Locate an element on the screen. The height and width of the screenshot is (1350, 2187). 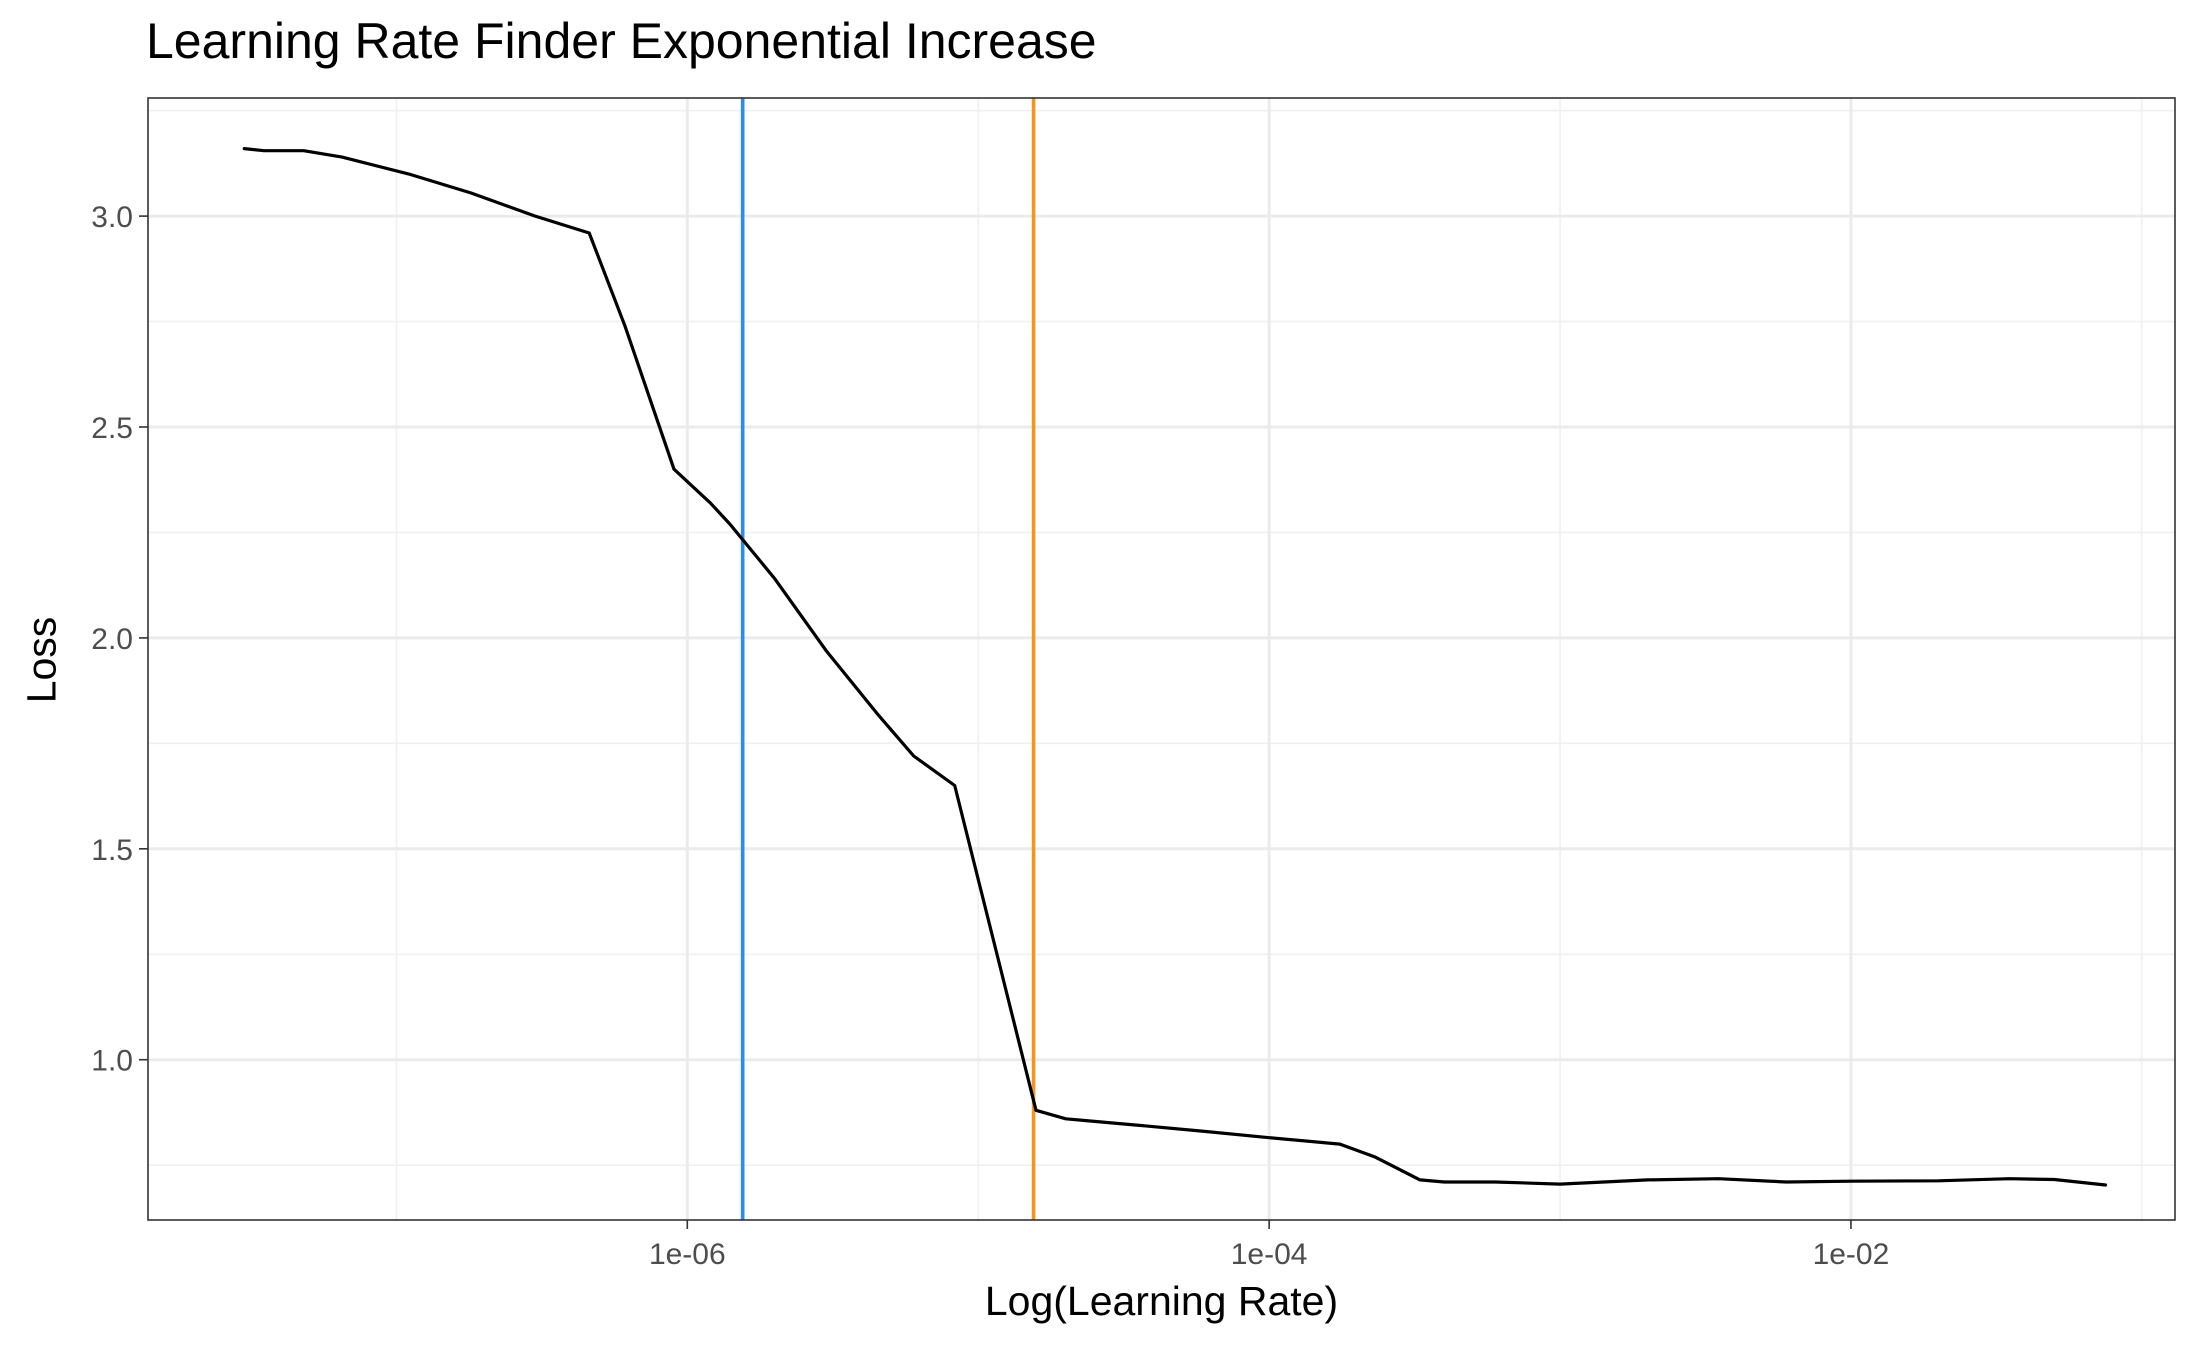
y-tick-label: 1.5 is located at coordinates (112, 850).